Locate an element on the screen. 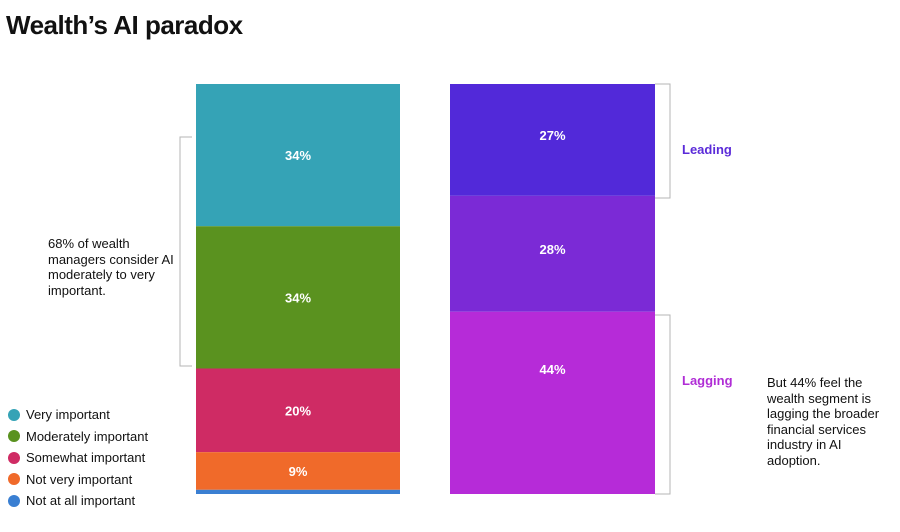 The width and height of the screenshot is (900, 532). legend-label: Not very important is located at coordinates (79, 479).